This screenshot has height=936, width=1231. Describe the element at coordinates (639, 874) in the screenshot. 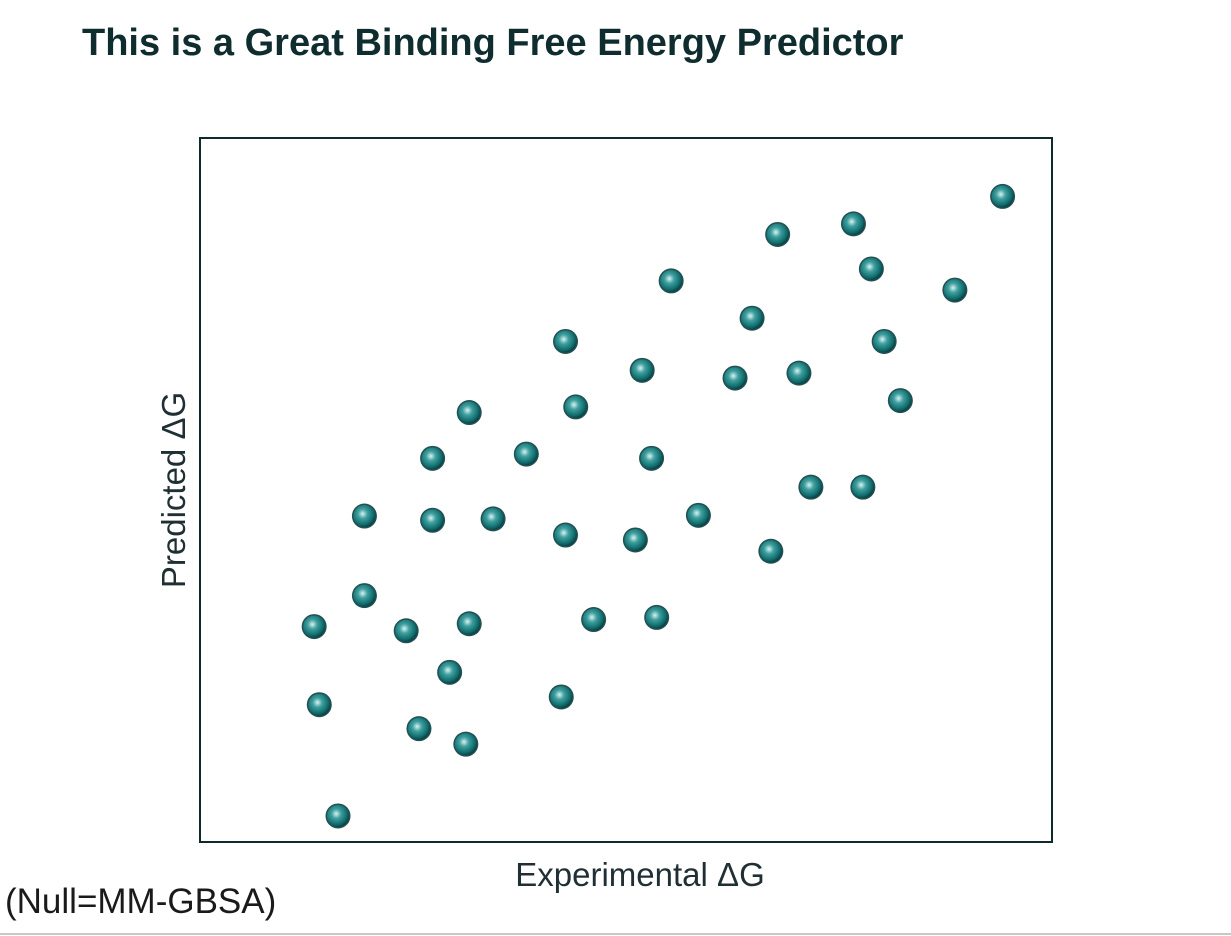

I see `x-axis-label: Experimental ΔG` at that location.